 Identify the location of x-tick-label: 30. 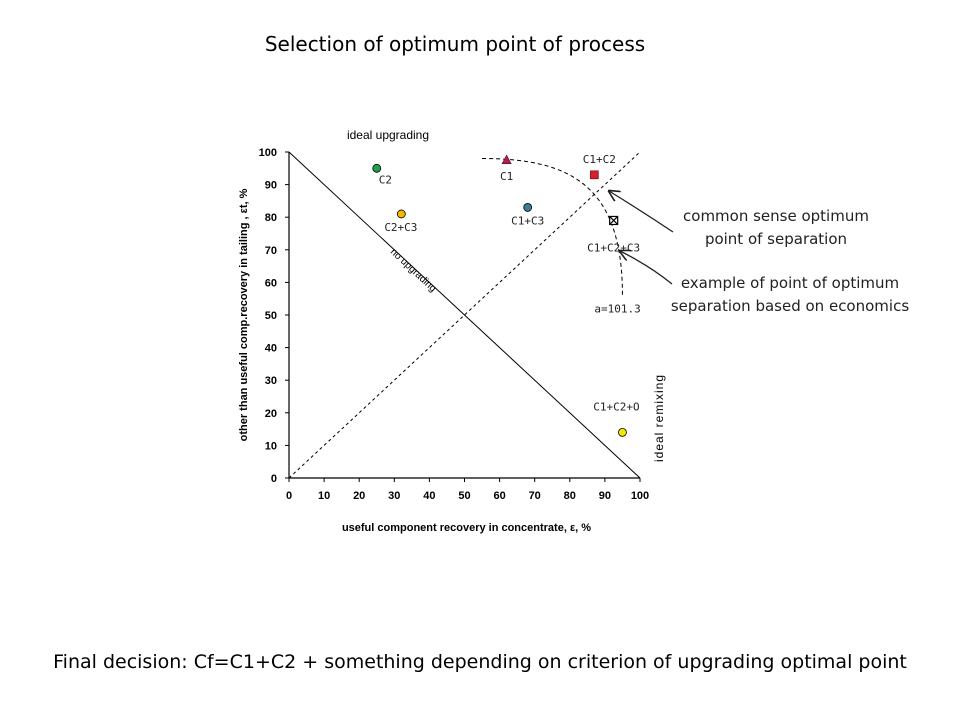
(394, 496).